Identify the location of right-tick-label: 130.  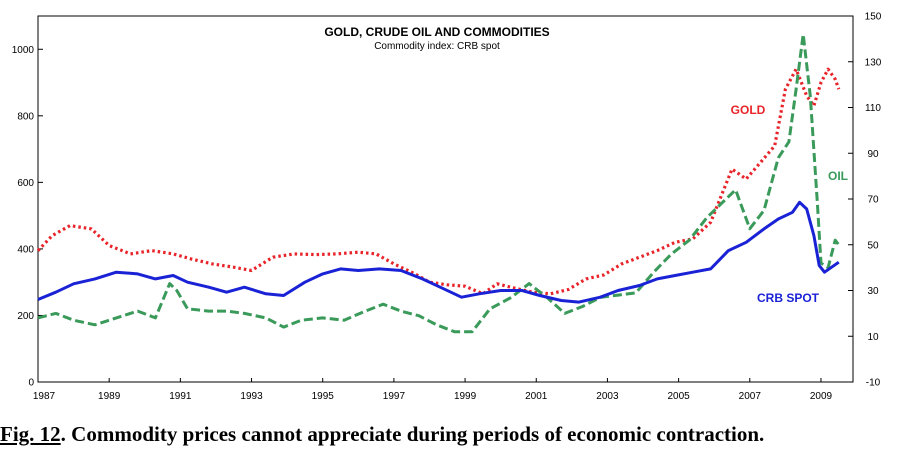
(873, 62).